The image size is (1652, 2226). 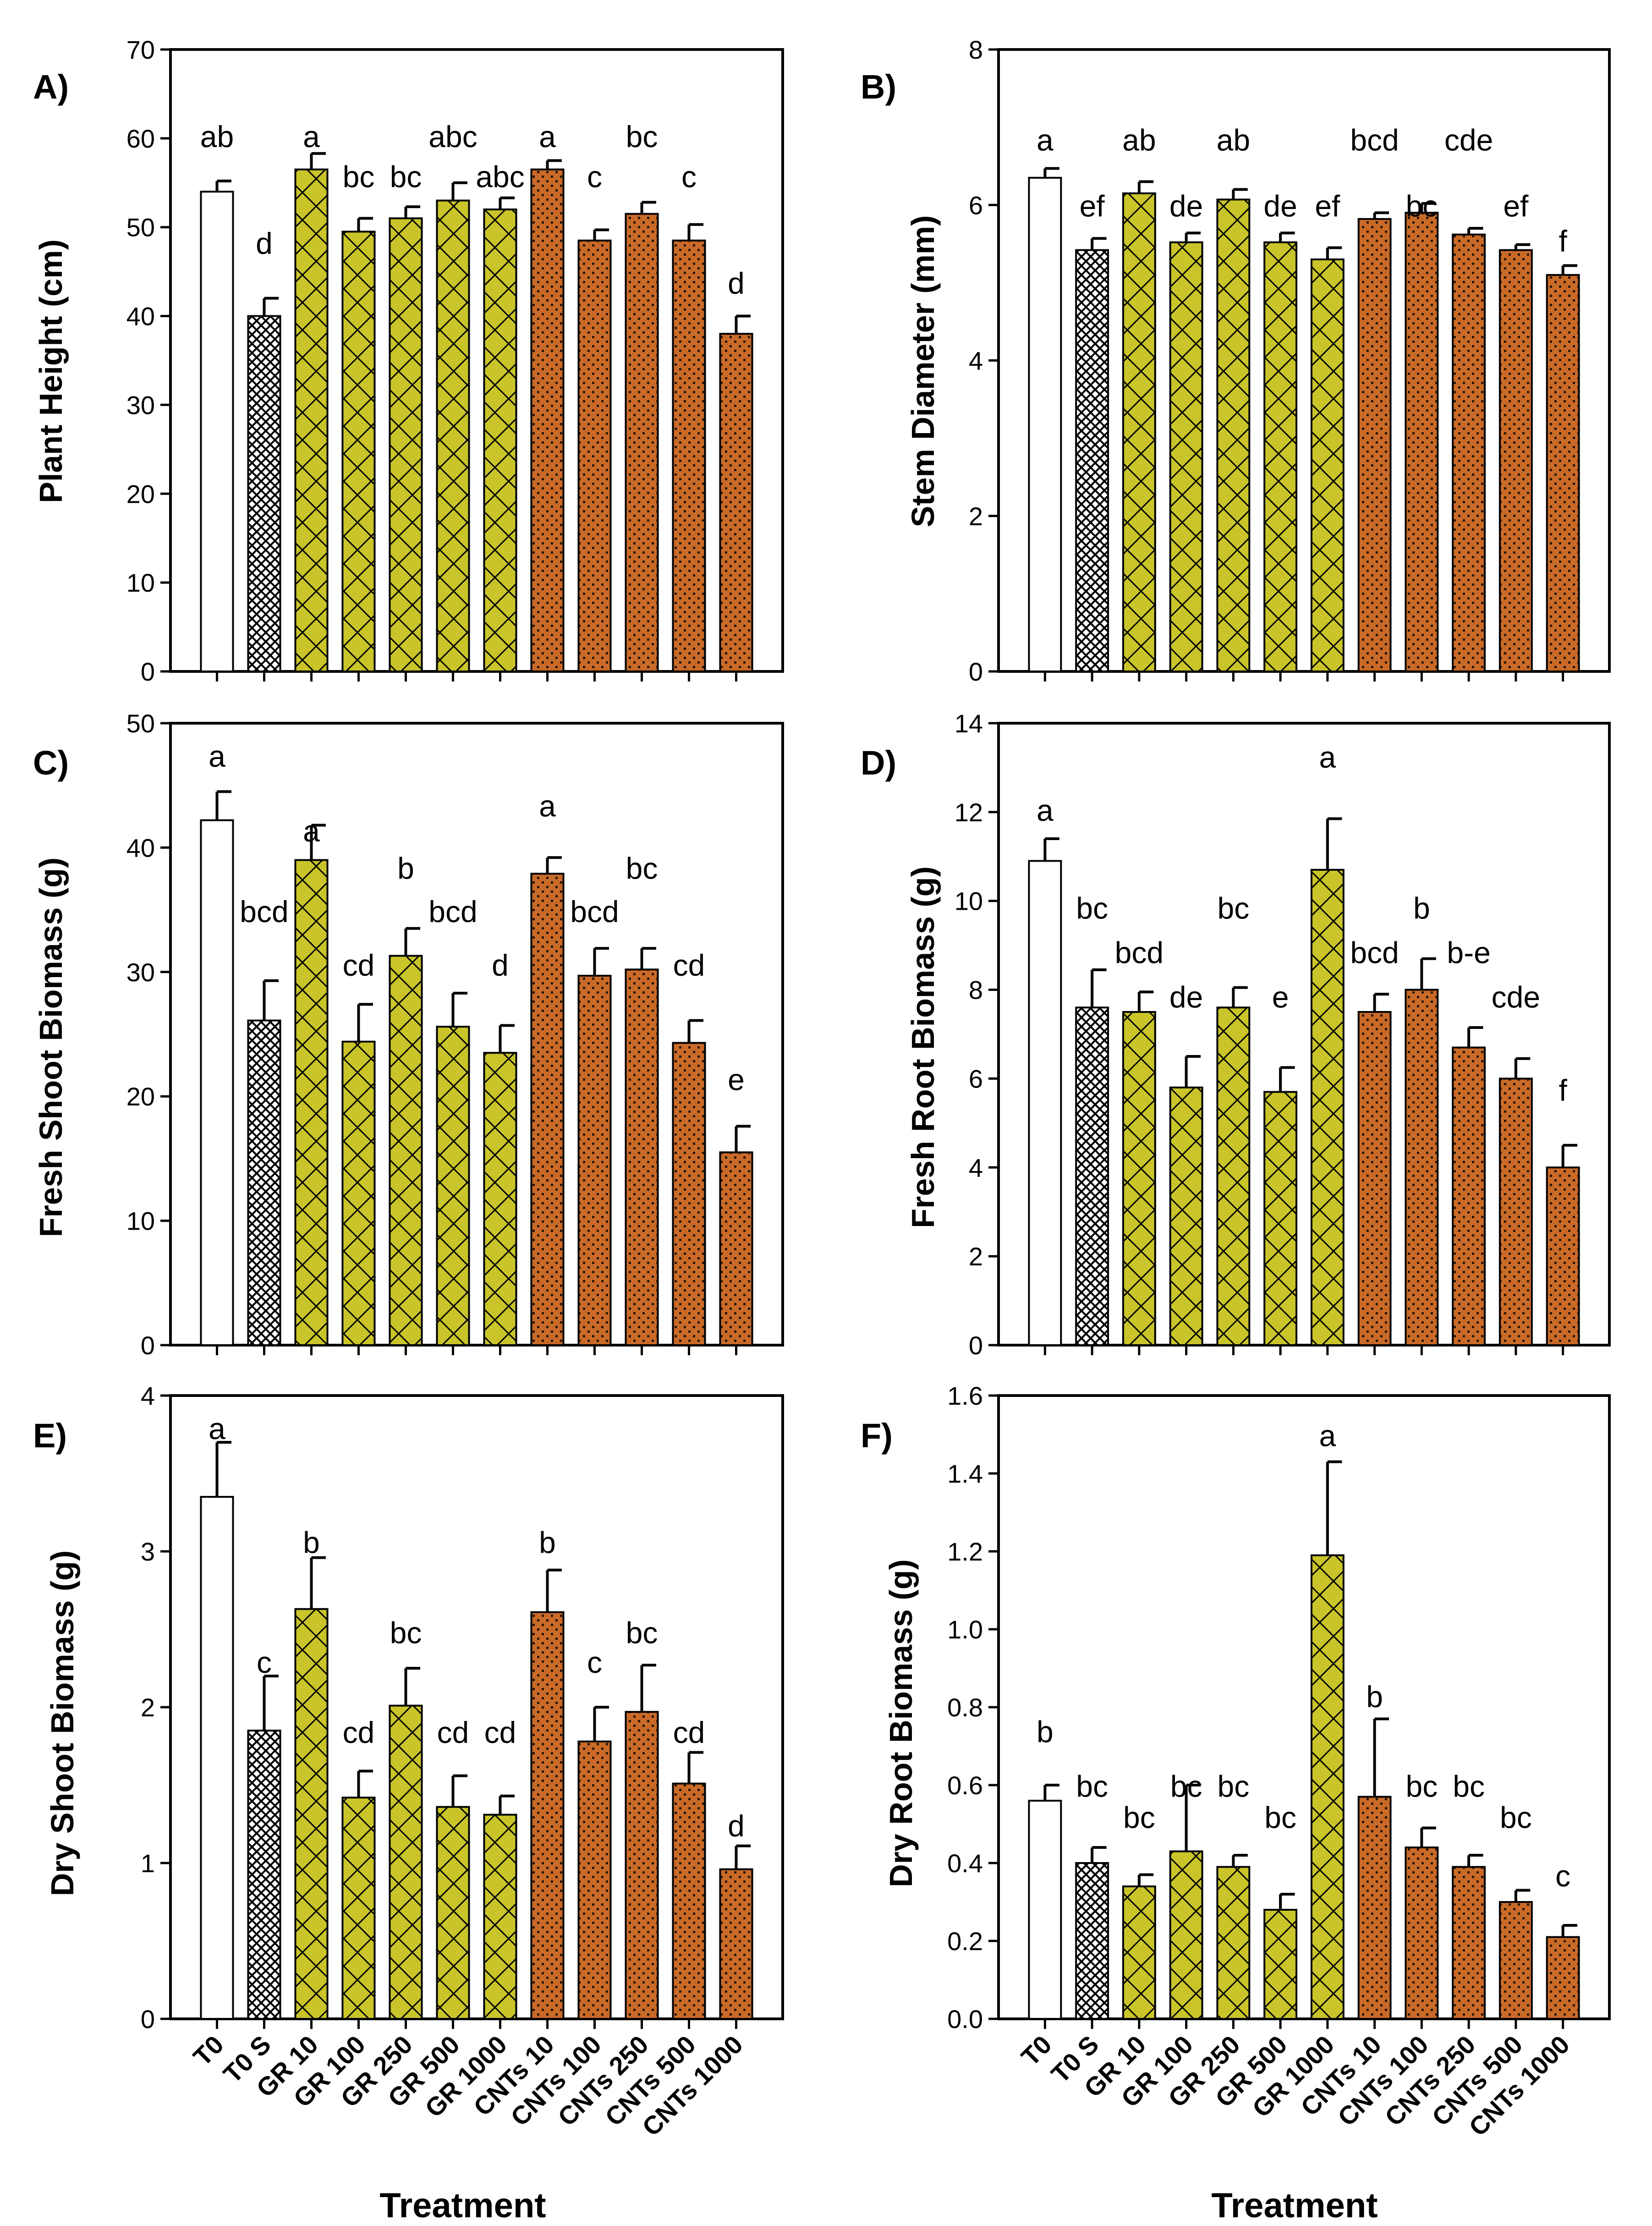 I want to click on panel-label: F), so click(x=877, y=1436).